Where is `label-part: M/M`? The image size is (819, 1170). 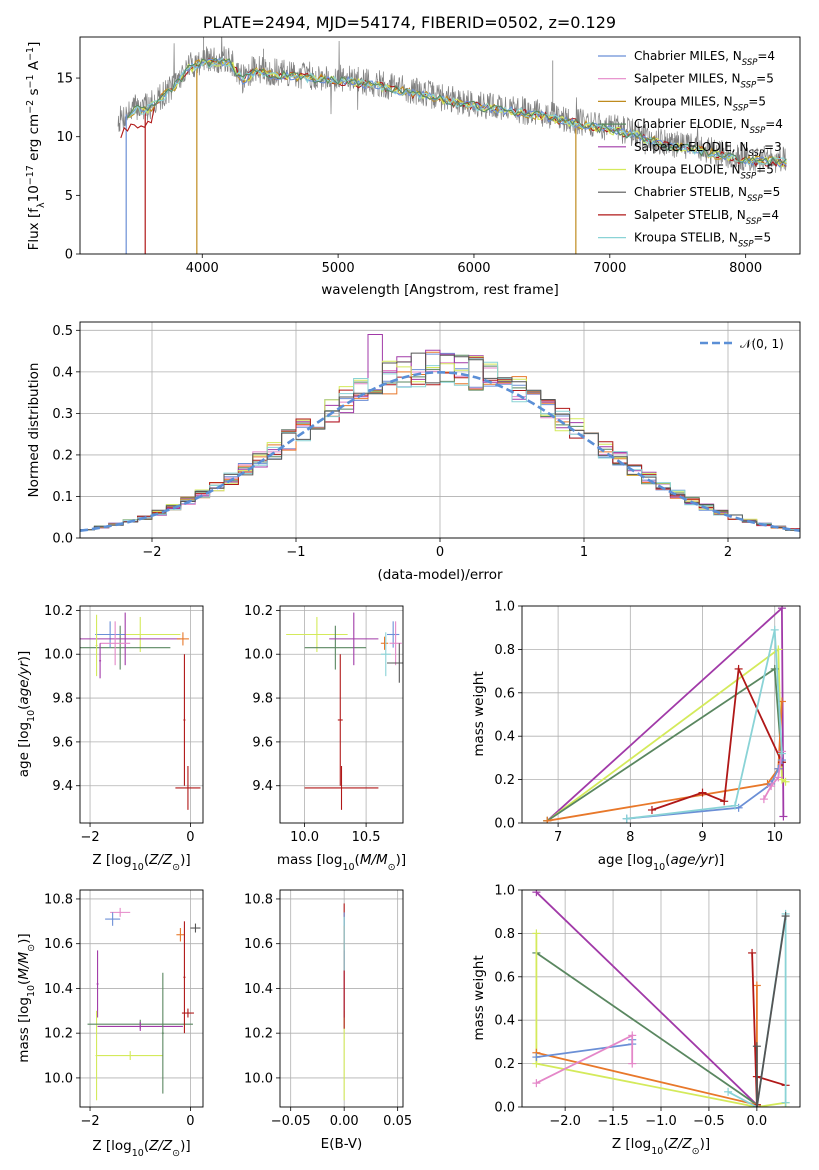 label-part: M/M is located at coordinates (24, 965).